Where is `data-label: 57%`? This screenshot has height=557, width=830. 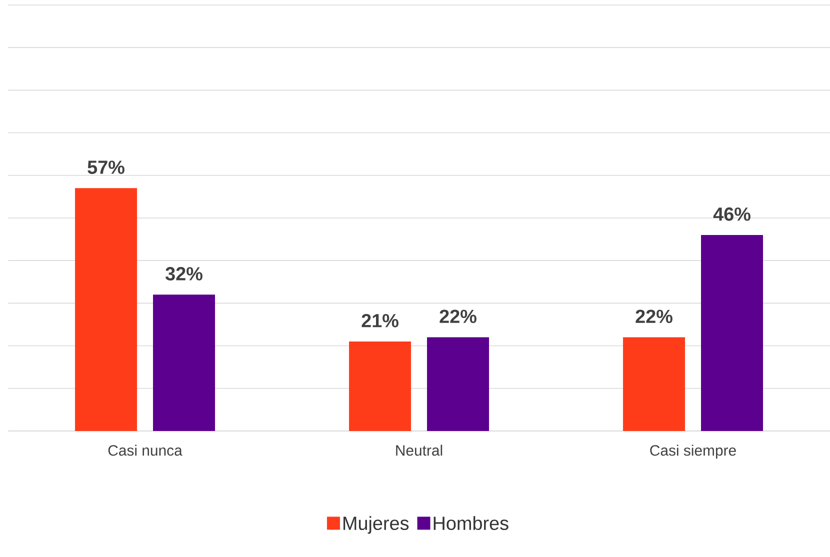 data-label: 57% is located at coordinates (106, 167).